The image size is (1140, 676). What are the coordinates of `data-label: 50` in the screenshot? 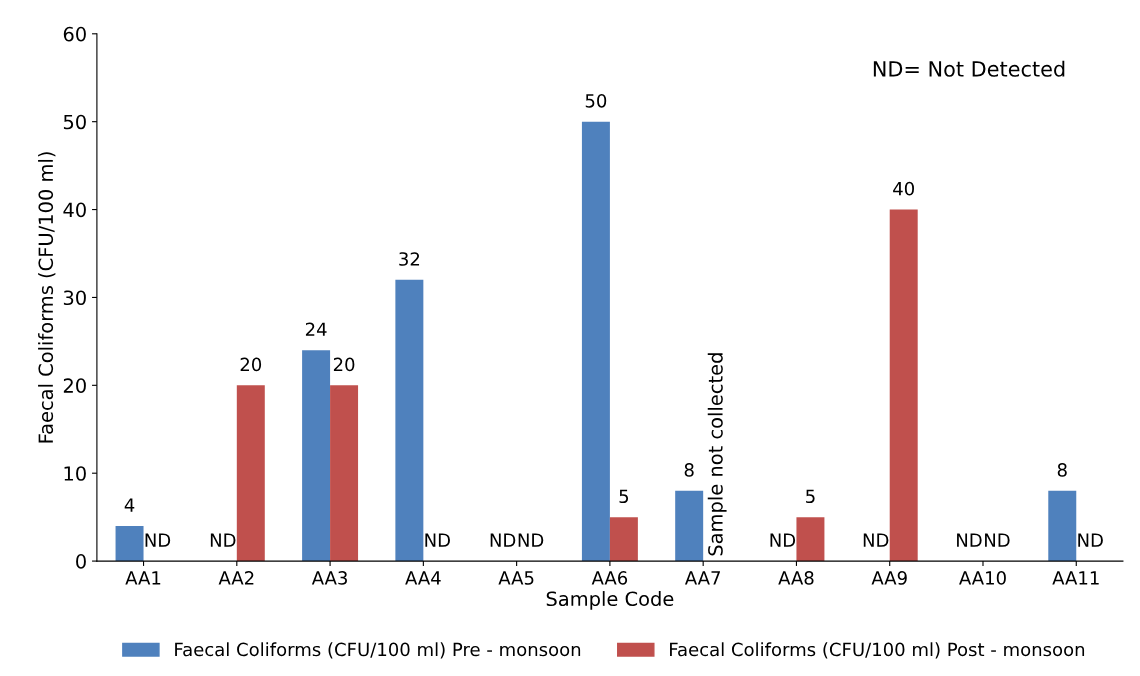 It's located at (596, 100).